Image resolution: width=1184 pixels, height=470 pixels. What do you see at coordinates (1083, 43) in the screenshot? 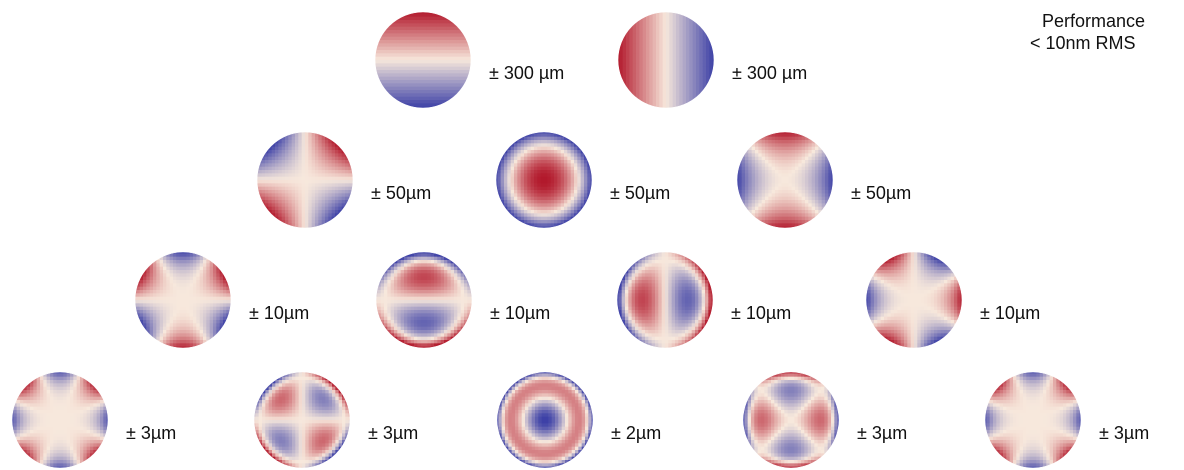
I see `performance-value: < 10nm RMS` at bounding box center [1083, 43].